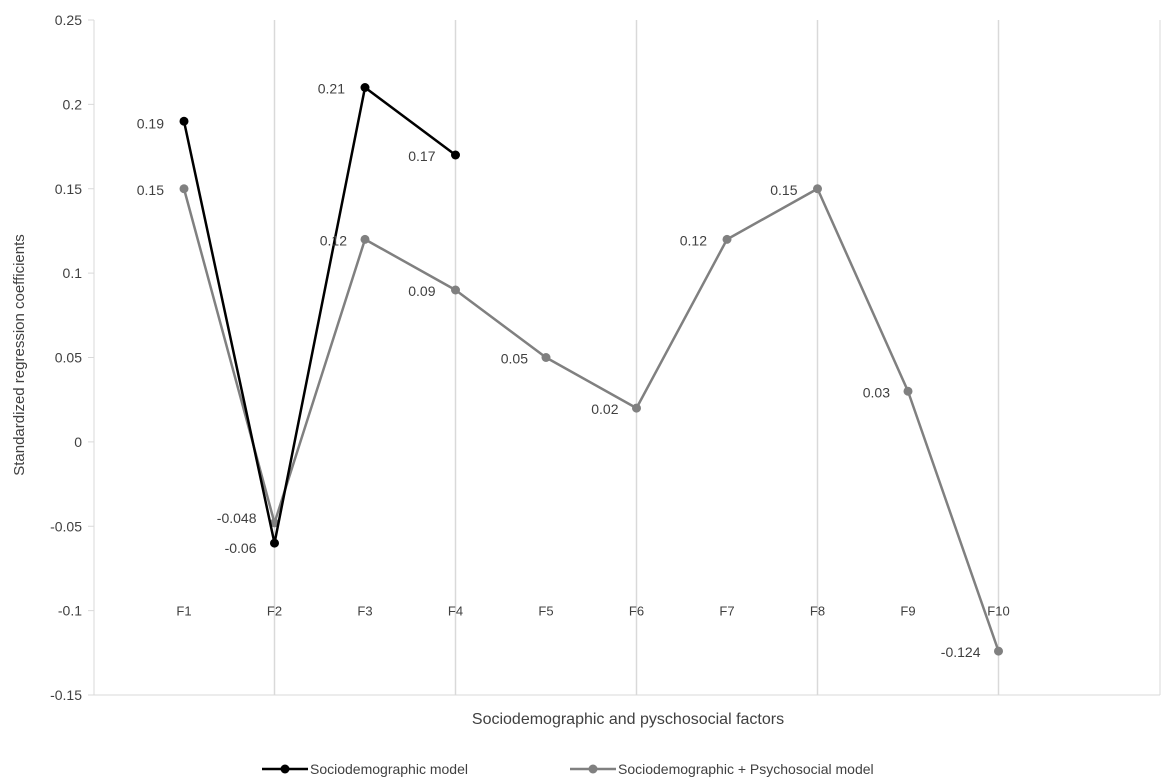 This screenshot has width=1166, height=784. Describe the element at coordinates (19, 355) in the screenshot. I see `y-axis-title: Standardized regression coefficients` at that location.